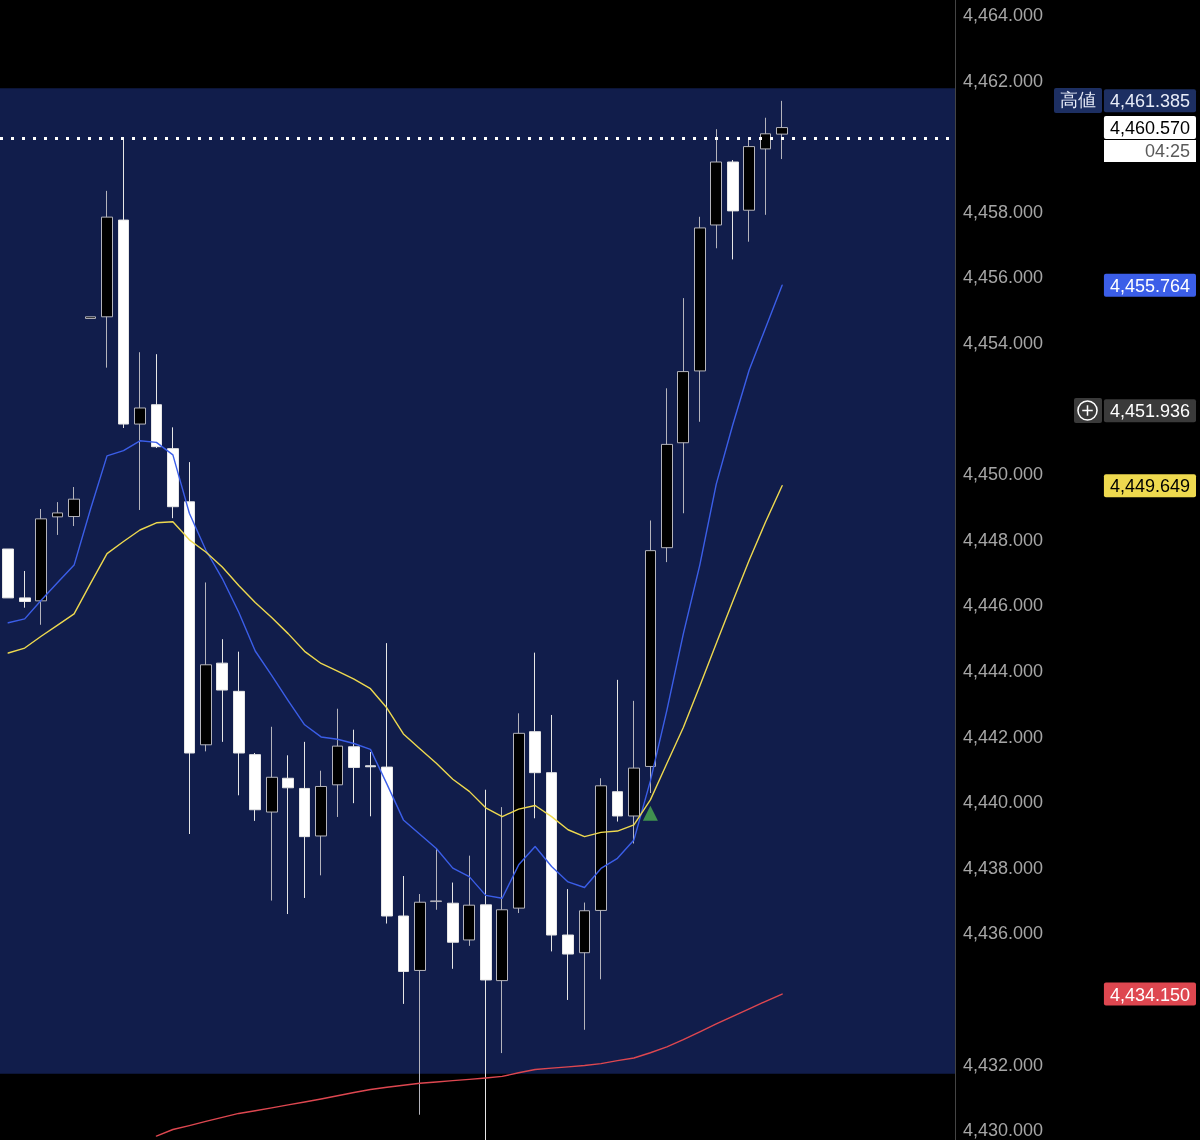  I want to click on y-tick-label: 4,446.000, so click(1003, 605).